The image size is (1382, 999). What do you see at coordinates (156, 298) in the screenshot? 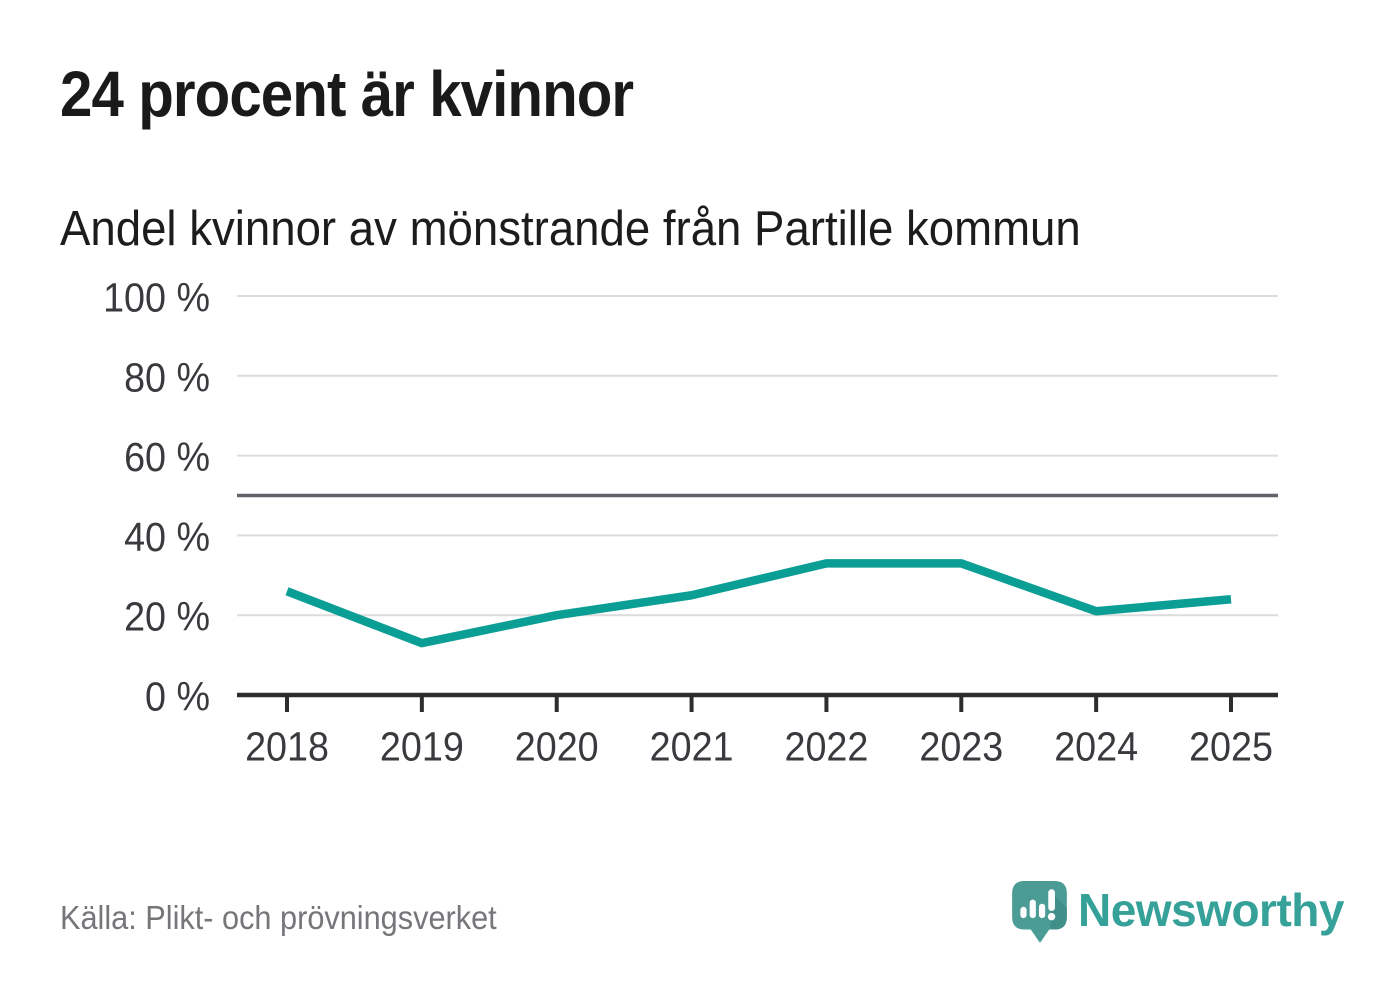
I see `y-axis-label-100: 100 %` at bounding box center [156, 298].